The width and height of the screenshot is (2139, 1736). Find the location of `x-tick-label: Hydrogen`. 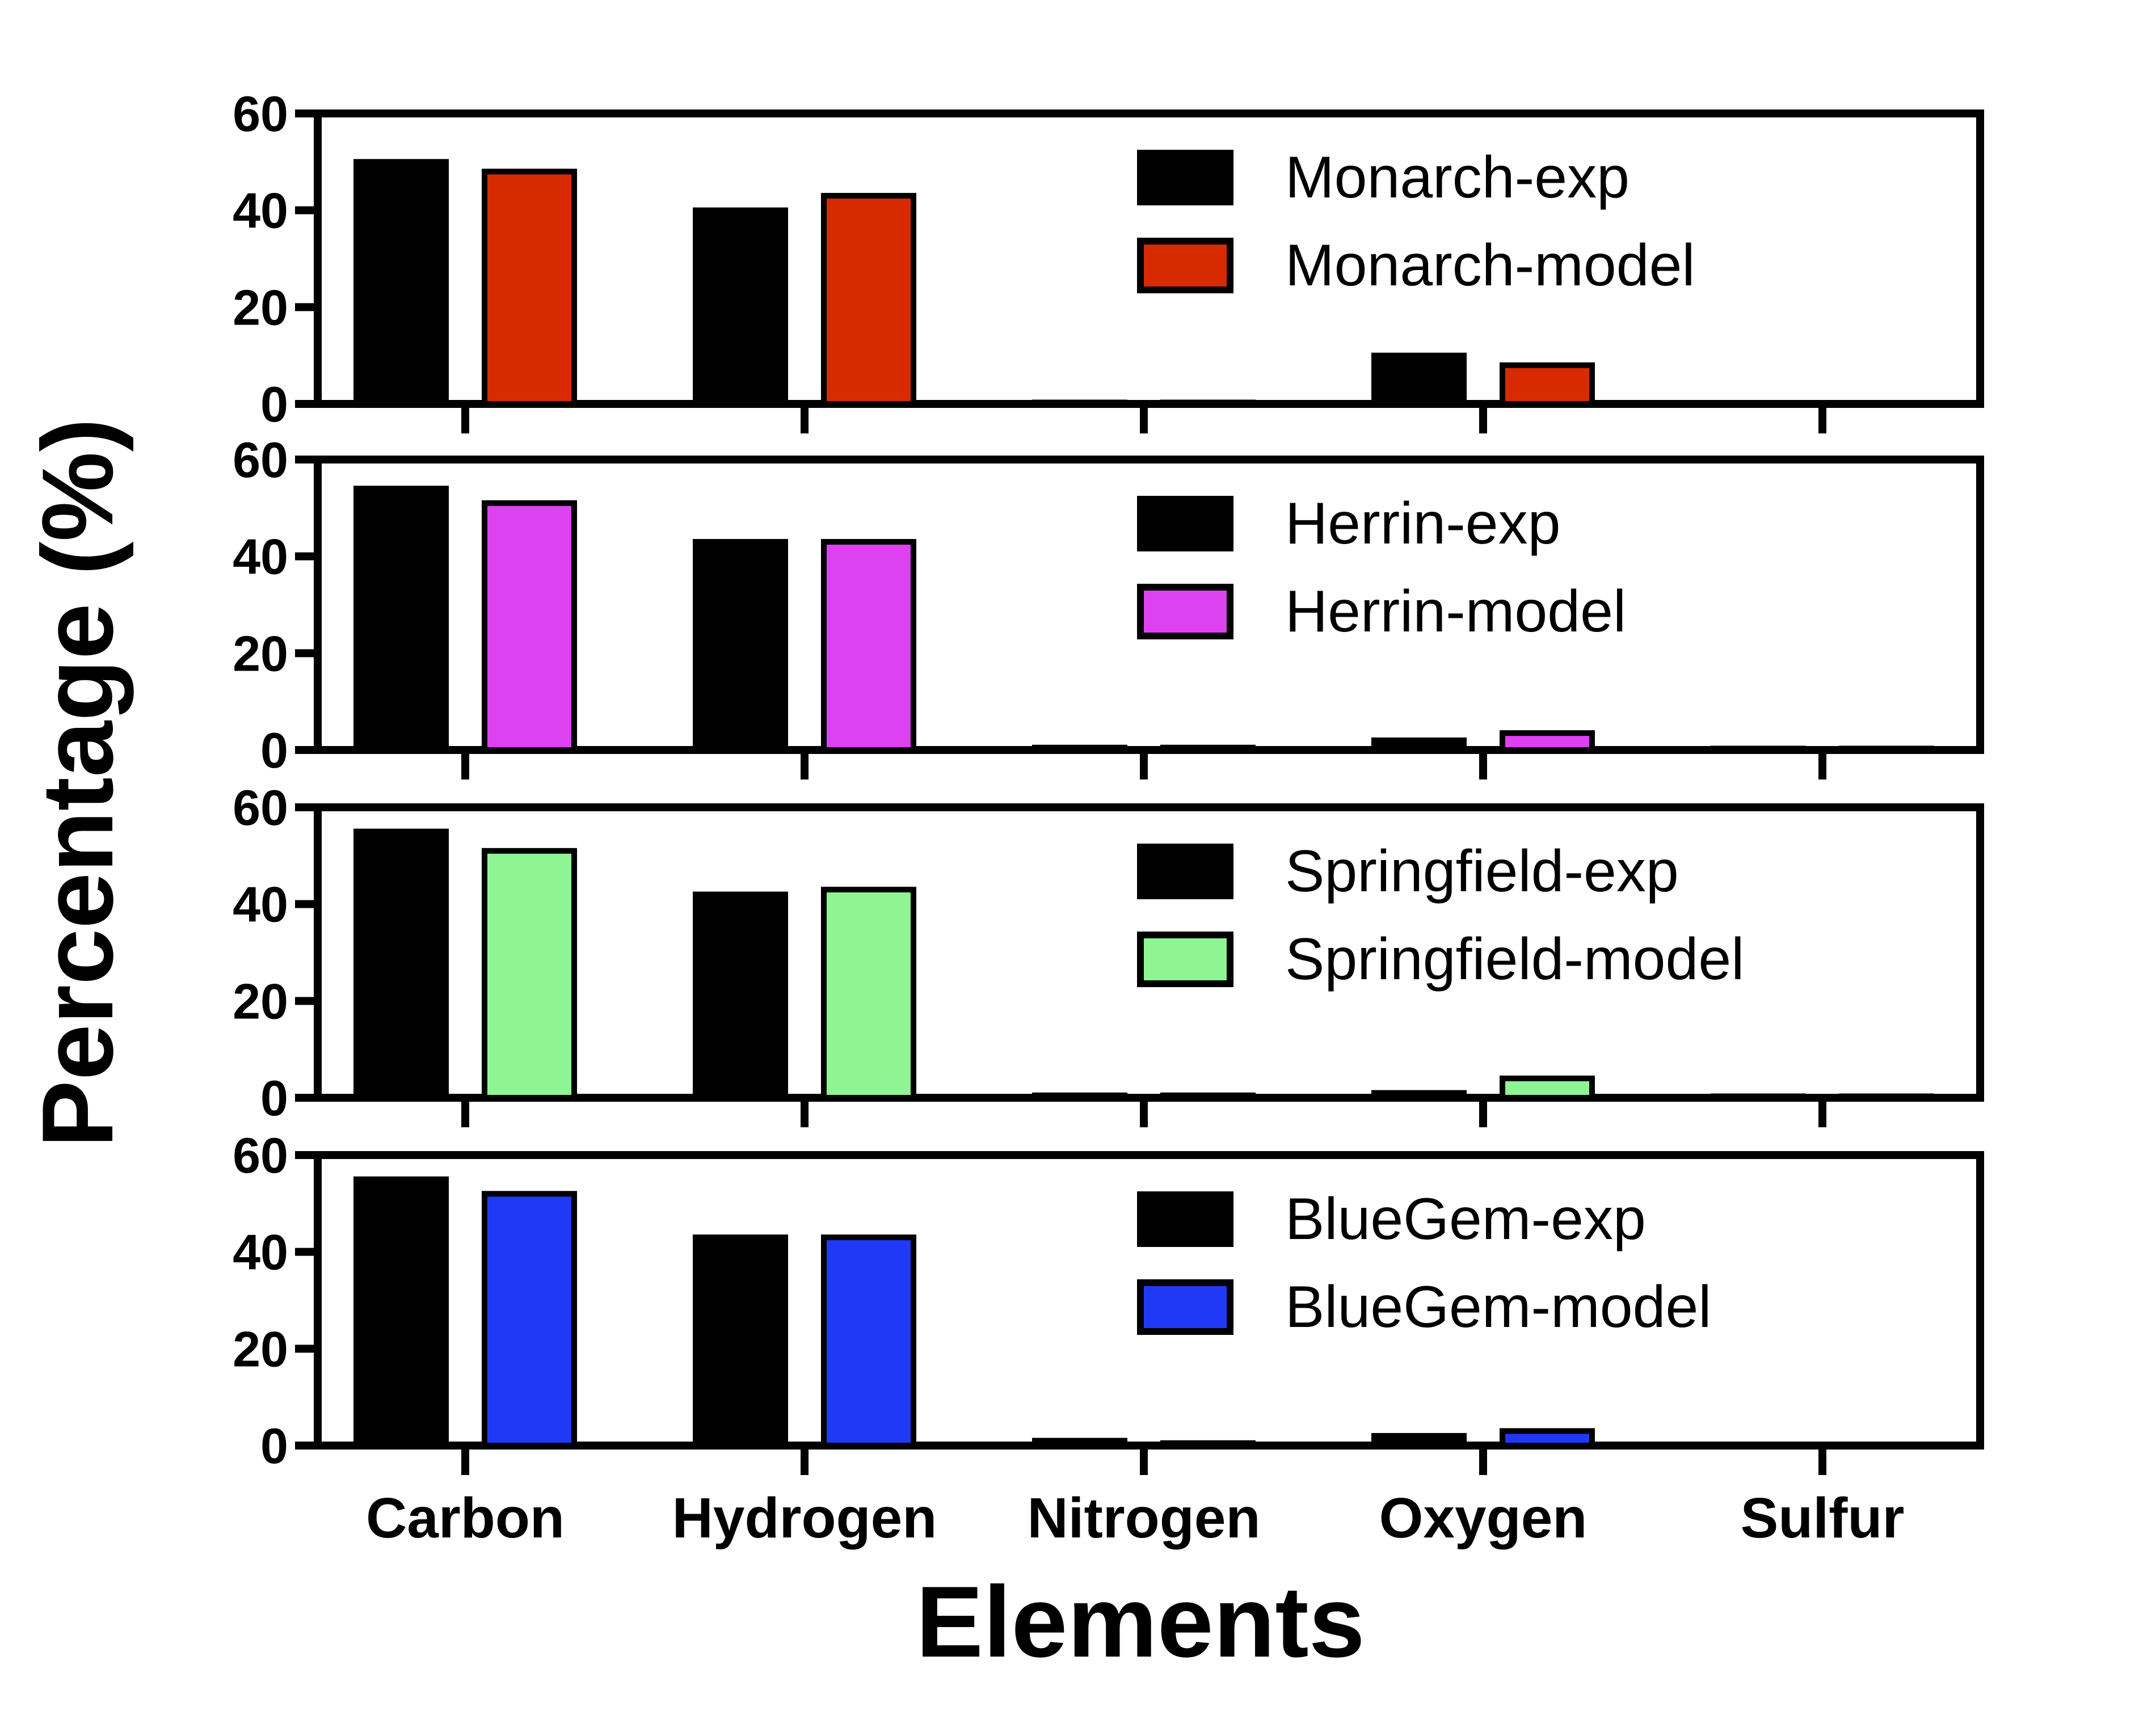

x-tick-label: Hydrogen is located at coordinates (804, 1518).